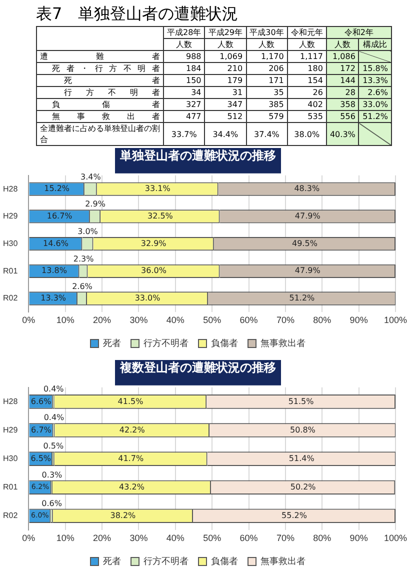  Describe the element at coordinates (306, 32) in the screenshot. I see `category-label: 令和元年` at that location.